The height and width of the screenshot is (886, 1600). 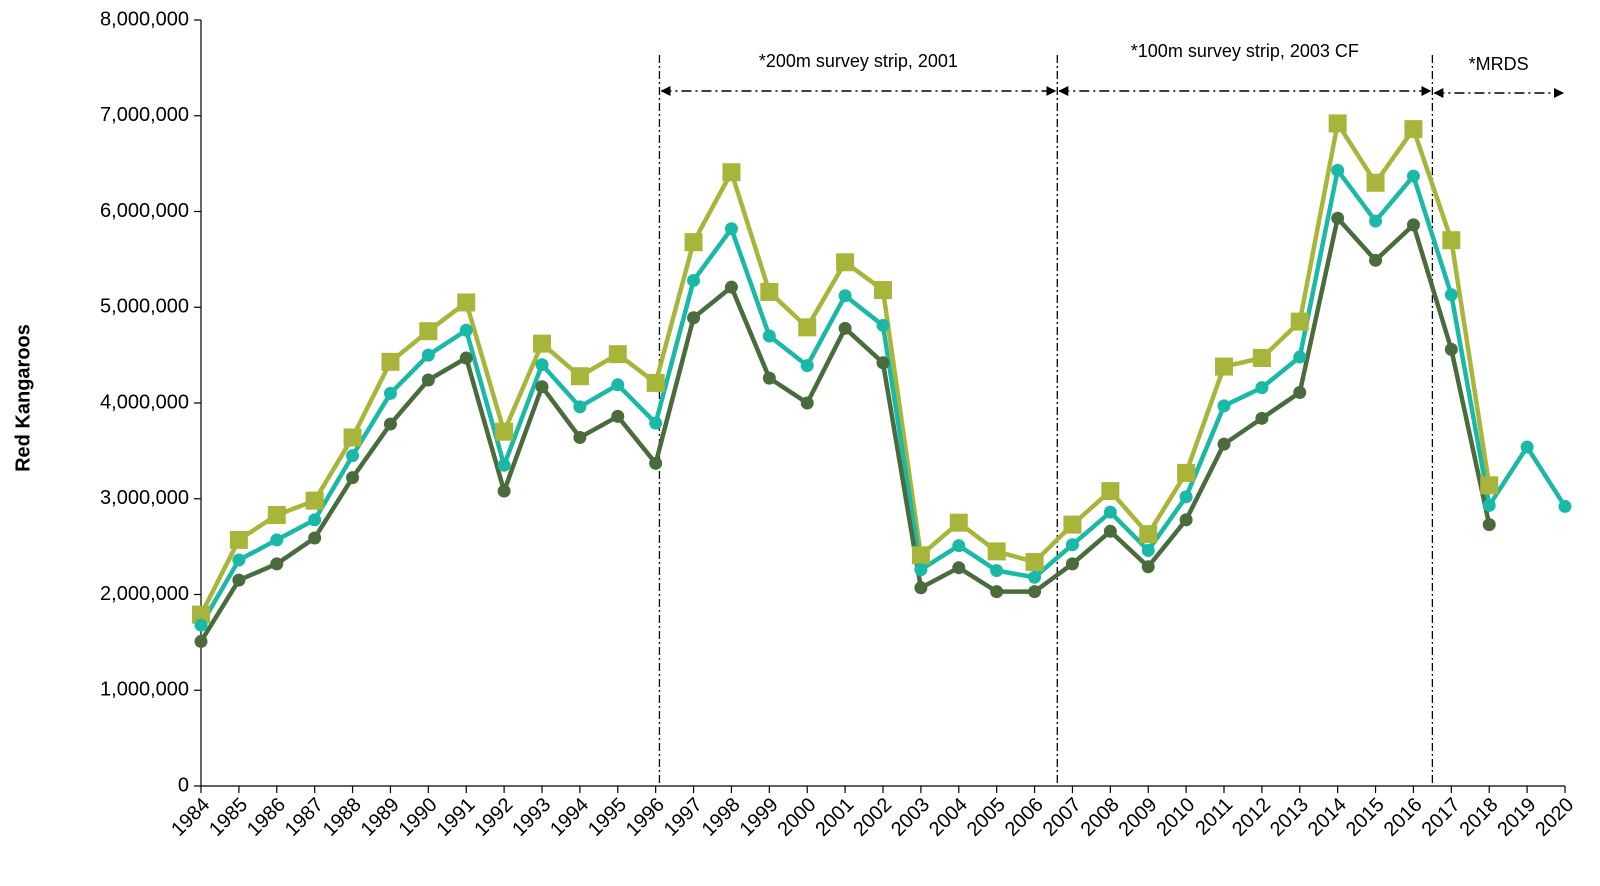 What do you see at coordinates (228, 817) in the screenshot?
I see `x-tick-label: 1985` at bounding box center [228, 817].